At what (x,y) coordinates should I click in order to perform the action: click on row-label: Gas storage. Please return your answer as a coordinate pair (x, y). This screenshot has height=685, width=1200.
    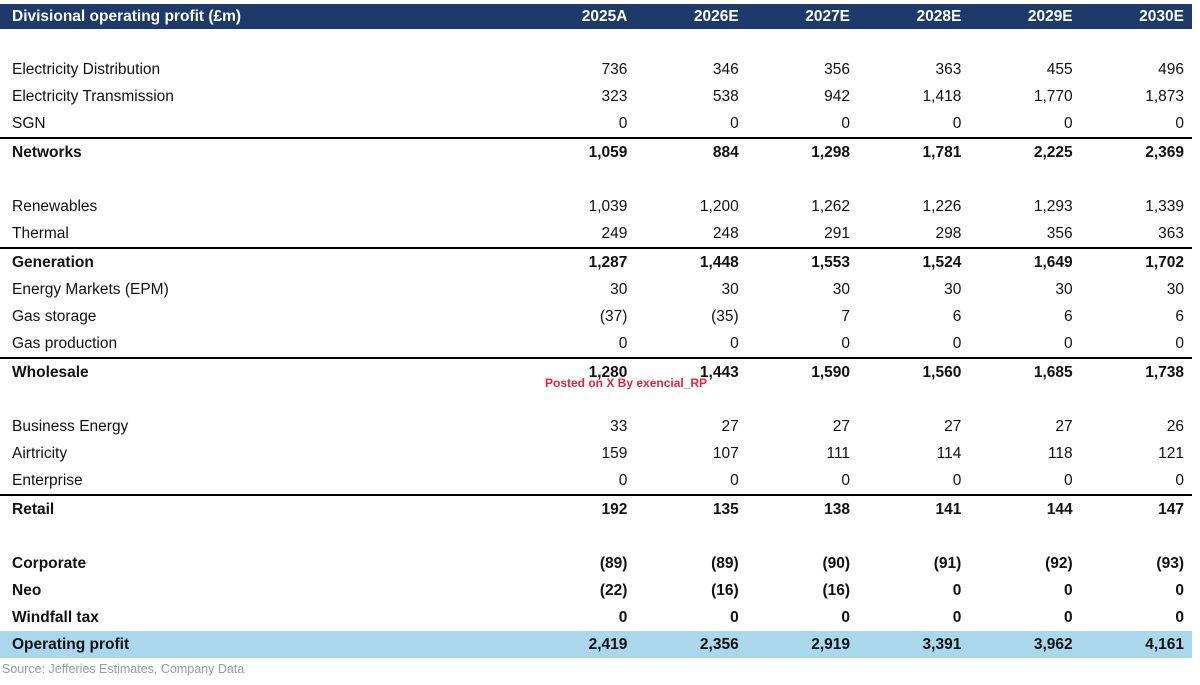
    Looking at the image, I should click on (54, 316).